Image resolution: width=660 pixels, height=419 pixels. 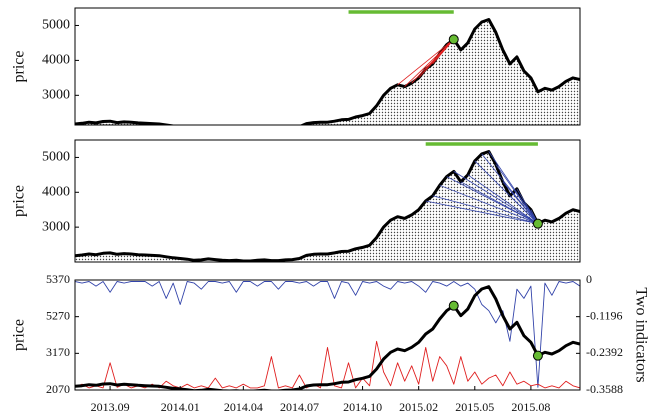 What do you see at coordinates (418, 407) in the screenshot?
I see `x-tick-label: 2015.02` at bounding box center [418, 407].